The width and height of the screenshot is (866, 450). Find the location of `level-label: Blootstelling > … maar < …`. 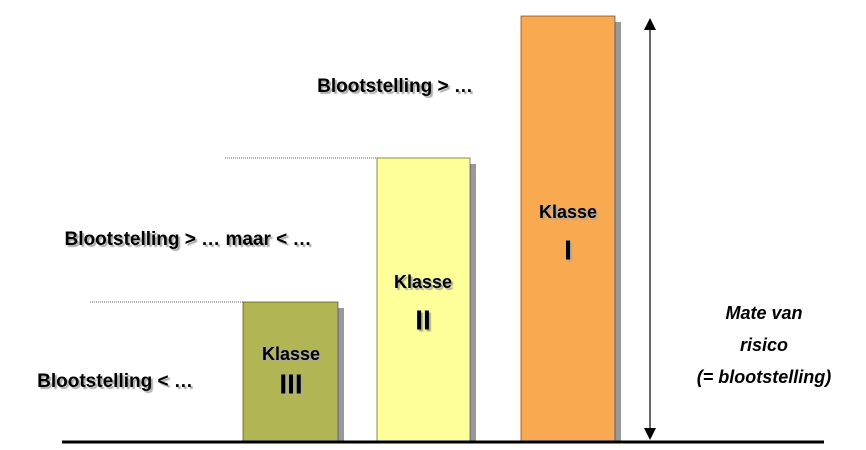

level-label: Blootstelling > … maar < … is located at coordinates (187, 239).